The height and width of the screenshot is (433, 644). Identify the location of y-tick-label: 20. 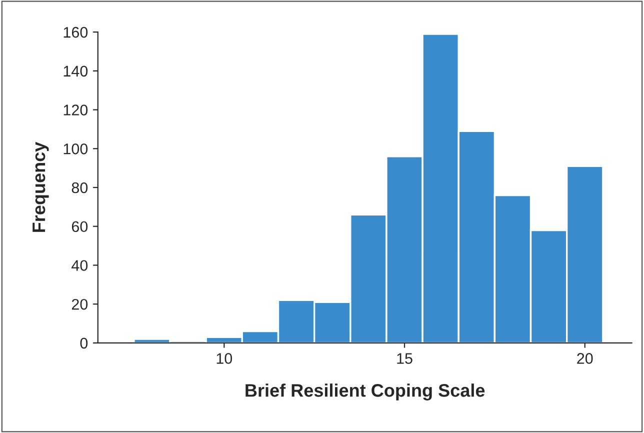
(80, 304).